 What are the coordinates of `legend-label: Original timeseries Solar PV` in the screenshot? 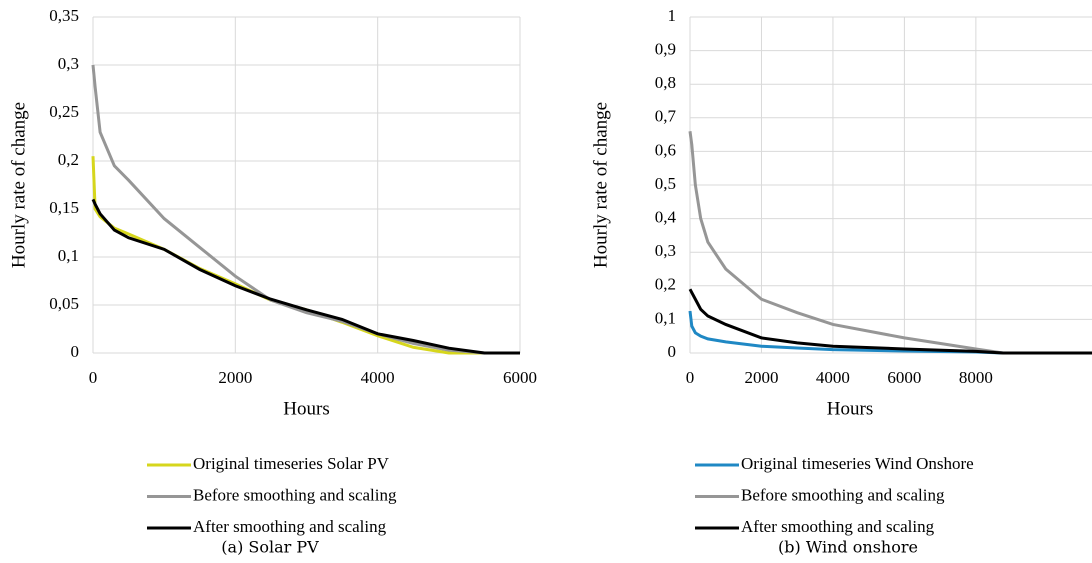 It's located at (291, 463).